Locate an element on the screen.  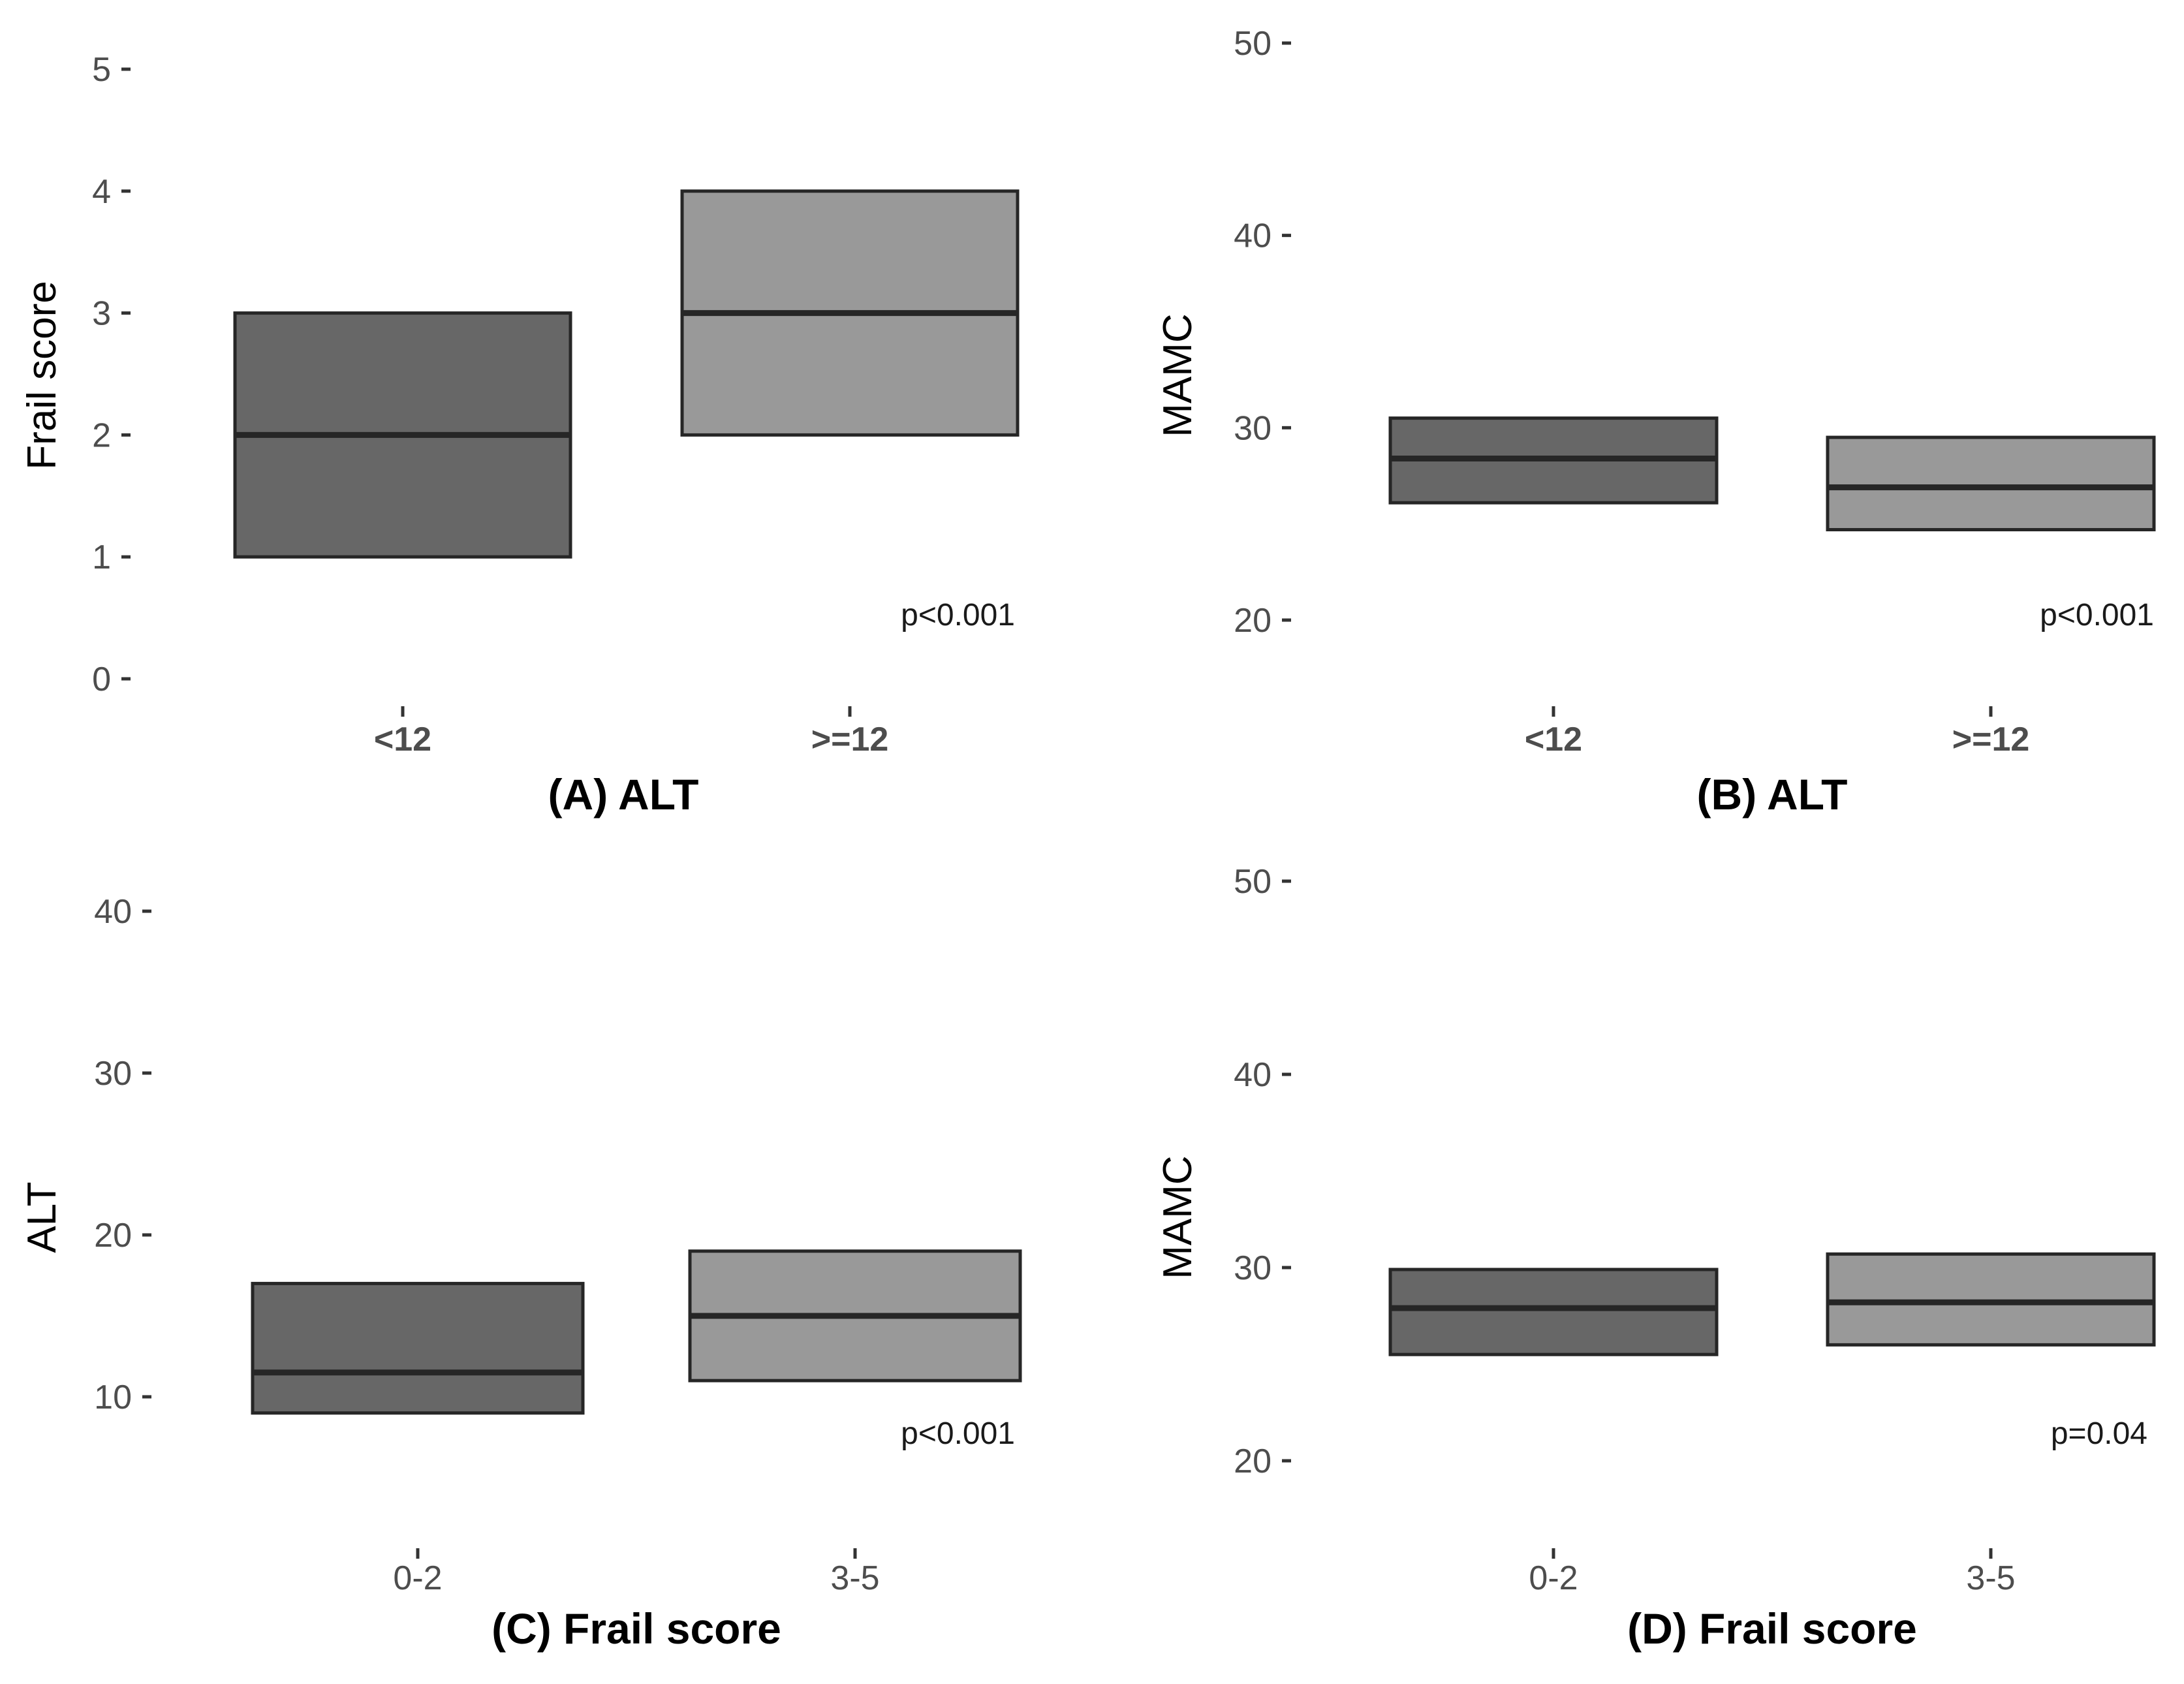
x-axis-title: (D) Frail score is located at coordinates (1772, 1628).